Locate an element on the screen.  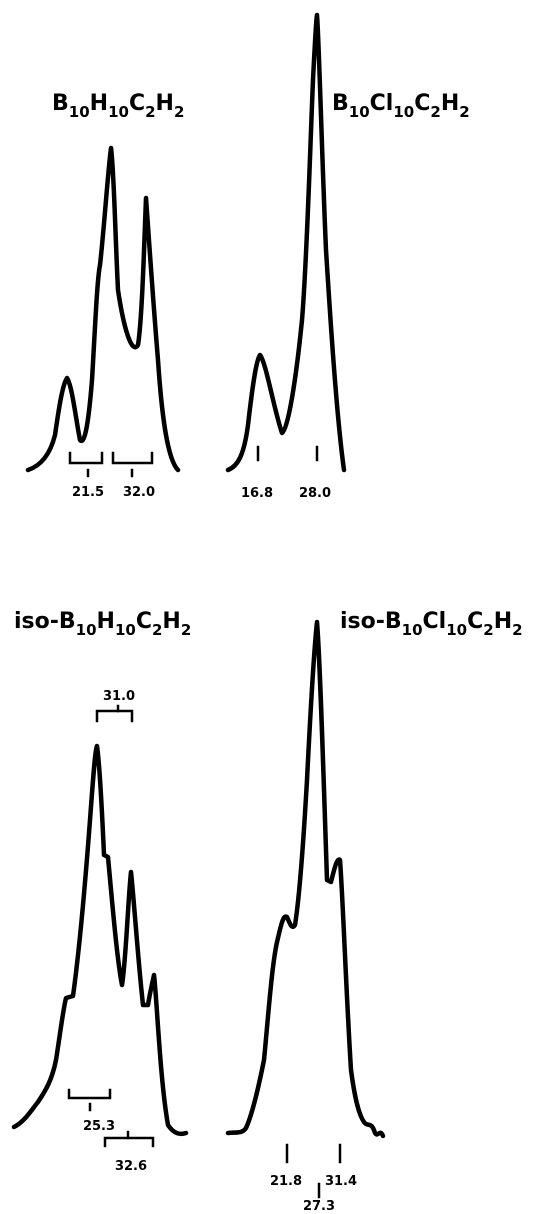
peak-label: 25.3 is located at coordinates (99, 1126).